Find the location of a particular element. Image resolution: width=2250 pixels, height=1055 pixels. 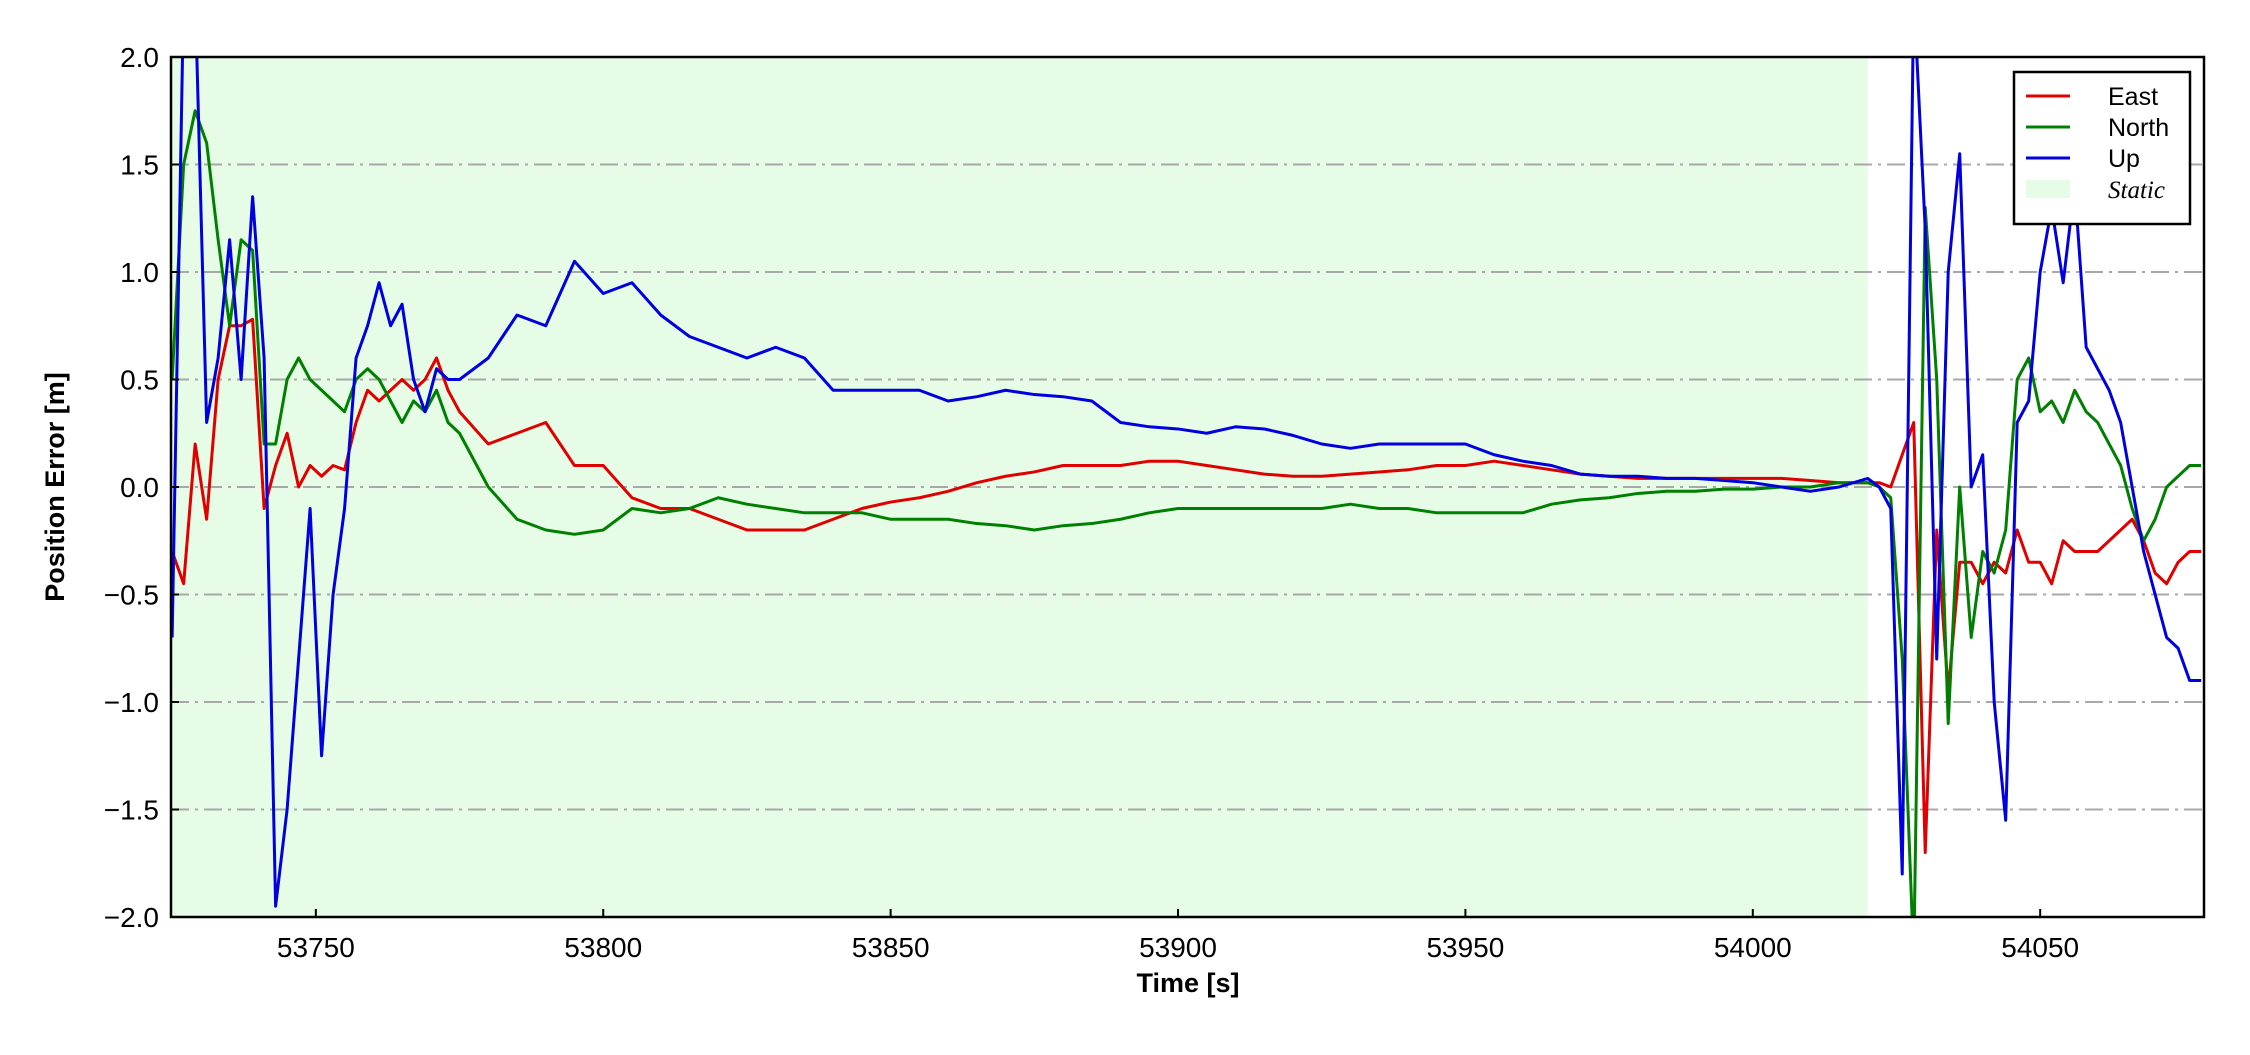

y-tick-label: 0.5 is located at coordinates (139, 380).